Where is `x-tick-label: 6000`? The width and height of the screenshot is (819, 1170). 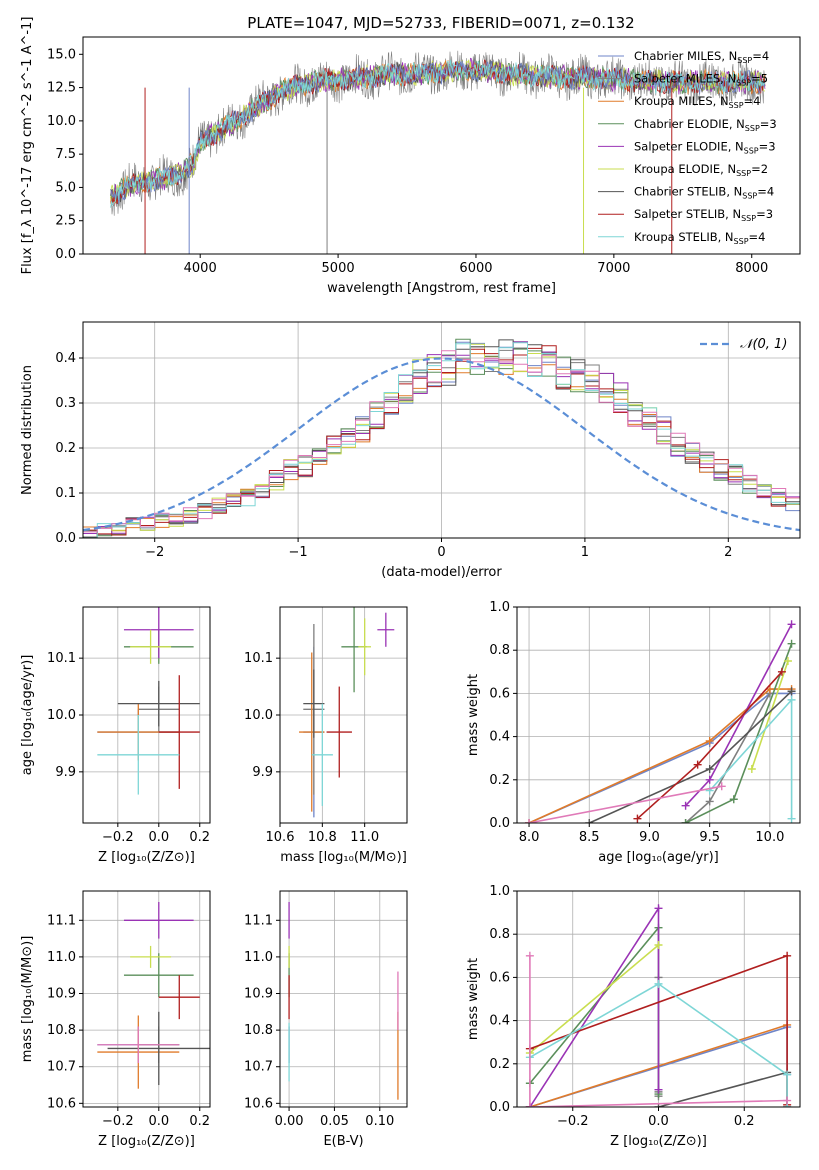 x-tick-label: 6000 is located at coordinates (475, 268).